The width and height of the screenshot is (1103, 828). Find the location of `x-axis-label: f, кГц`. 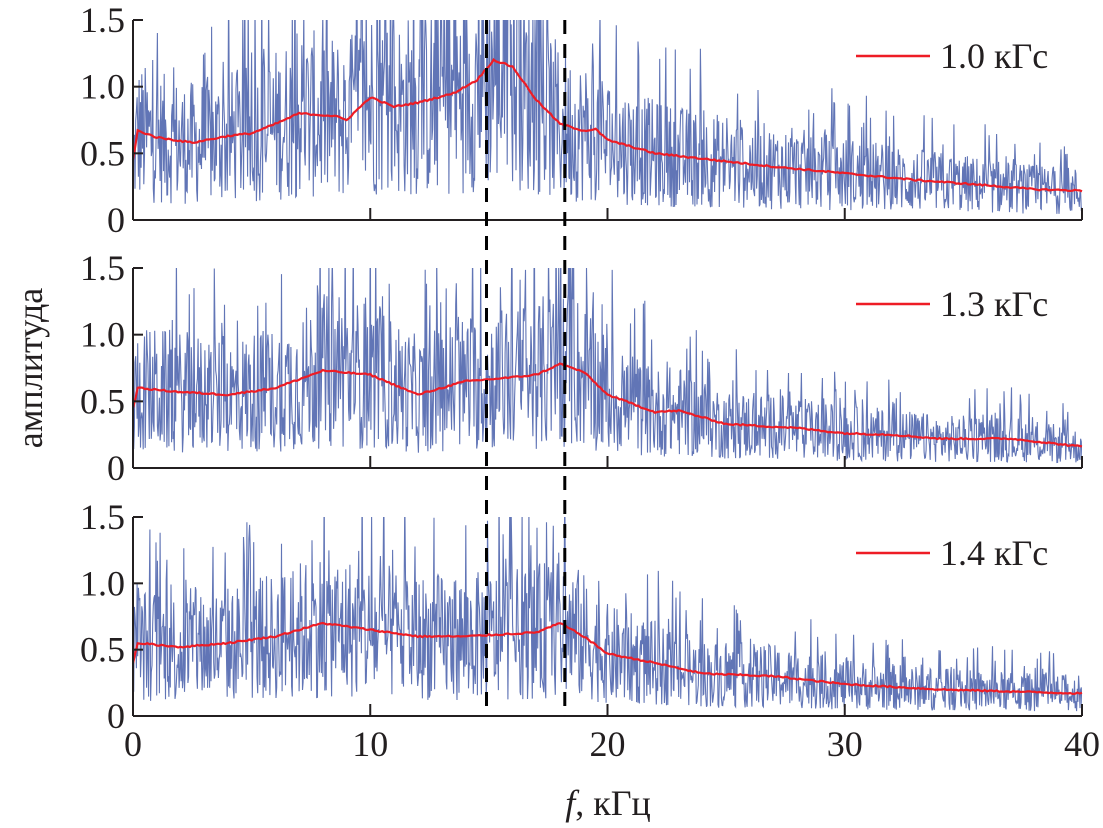

x-axis-label: f, кГц is located at coordinates (608, 803).